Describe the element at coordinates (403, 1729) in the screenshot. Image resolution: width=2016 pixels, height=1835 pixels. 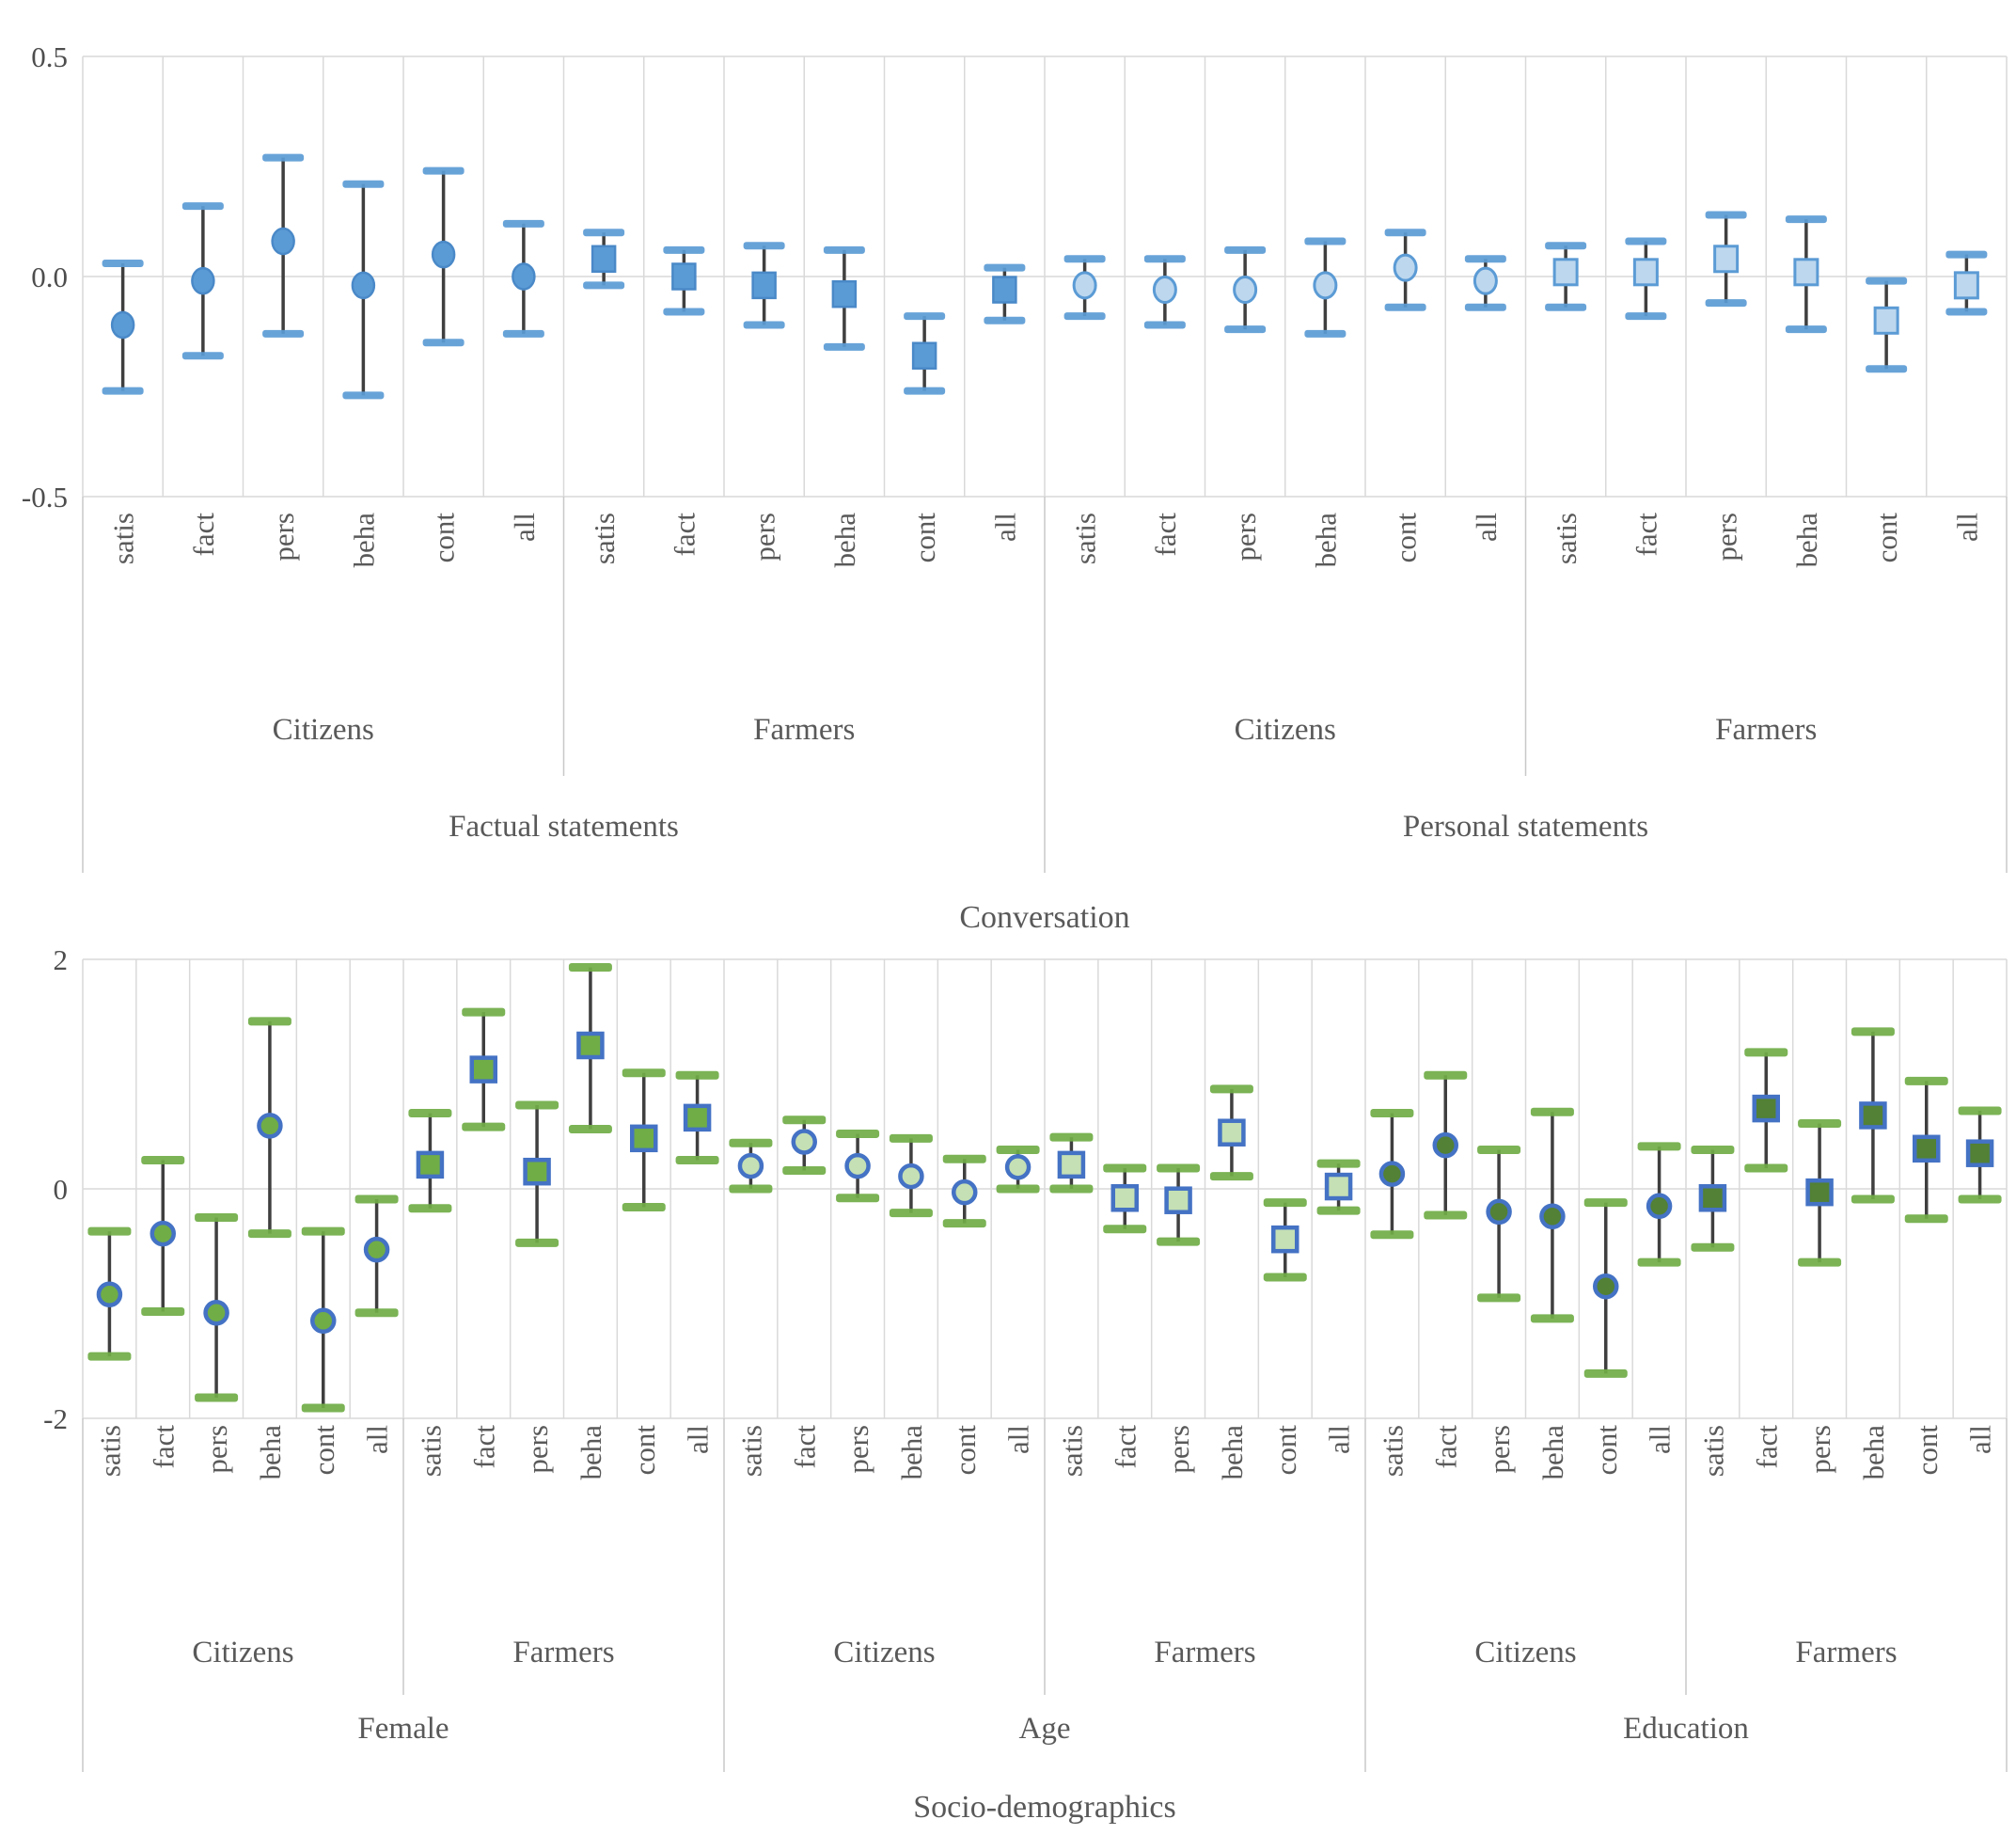
I see `group-label: Female` at that location.